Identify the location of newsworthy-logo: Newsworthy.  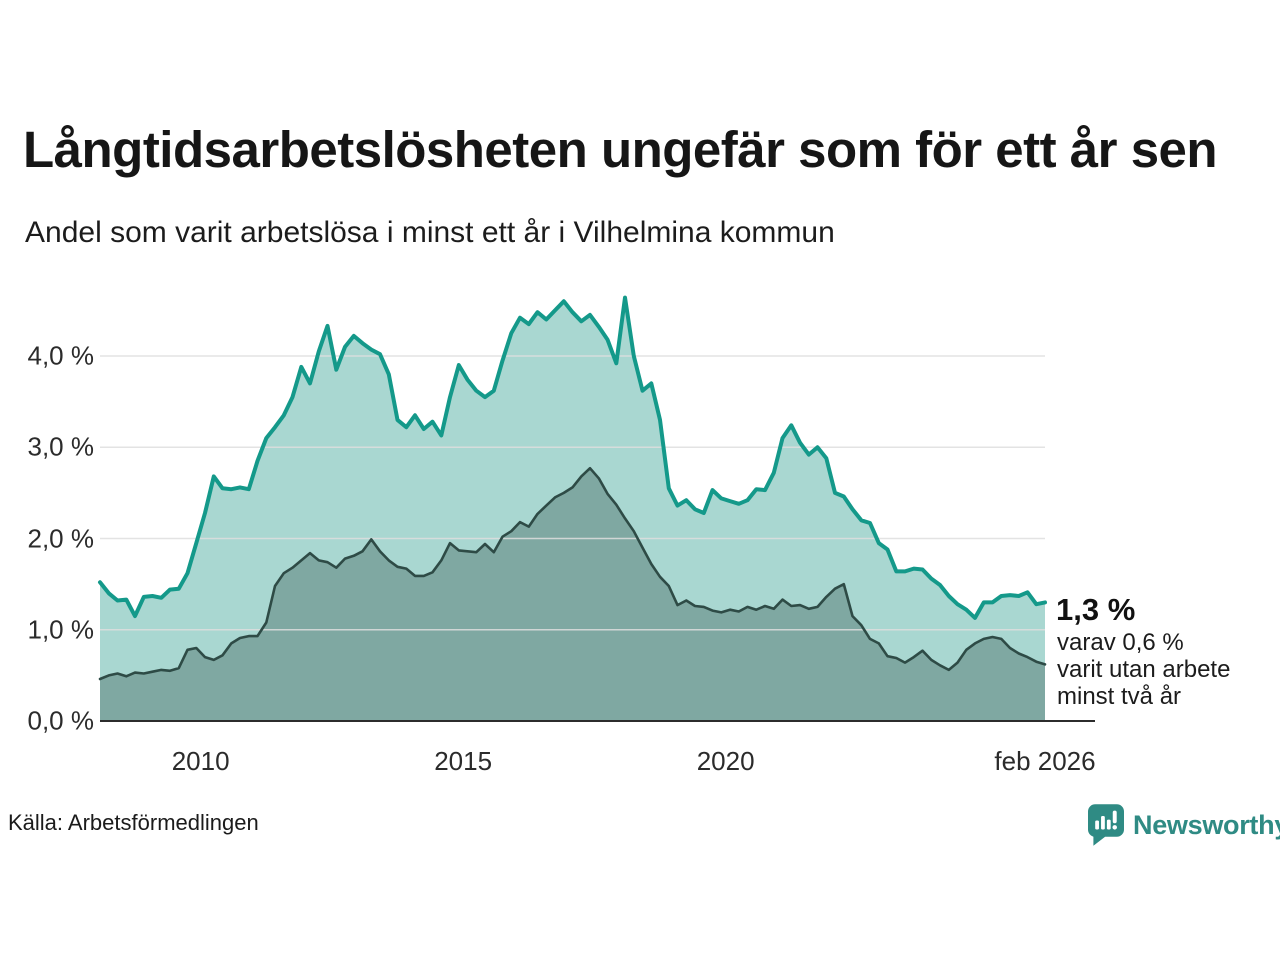
(1183, 827).